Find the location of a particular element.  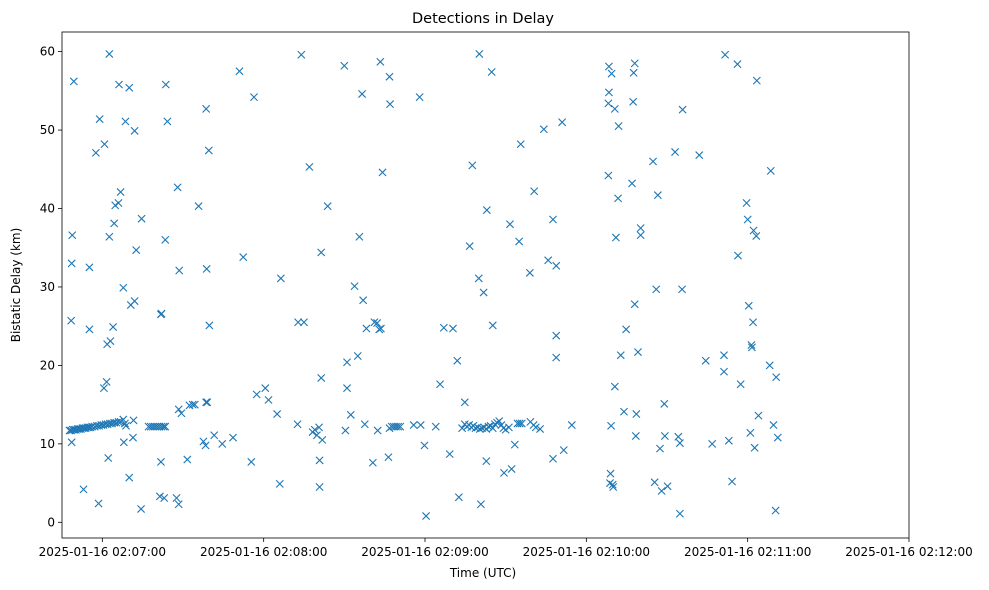

chart-title: Detections in Delay is located at coordinates (483, 19).